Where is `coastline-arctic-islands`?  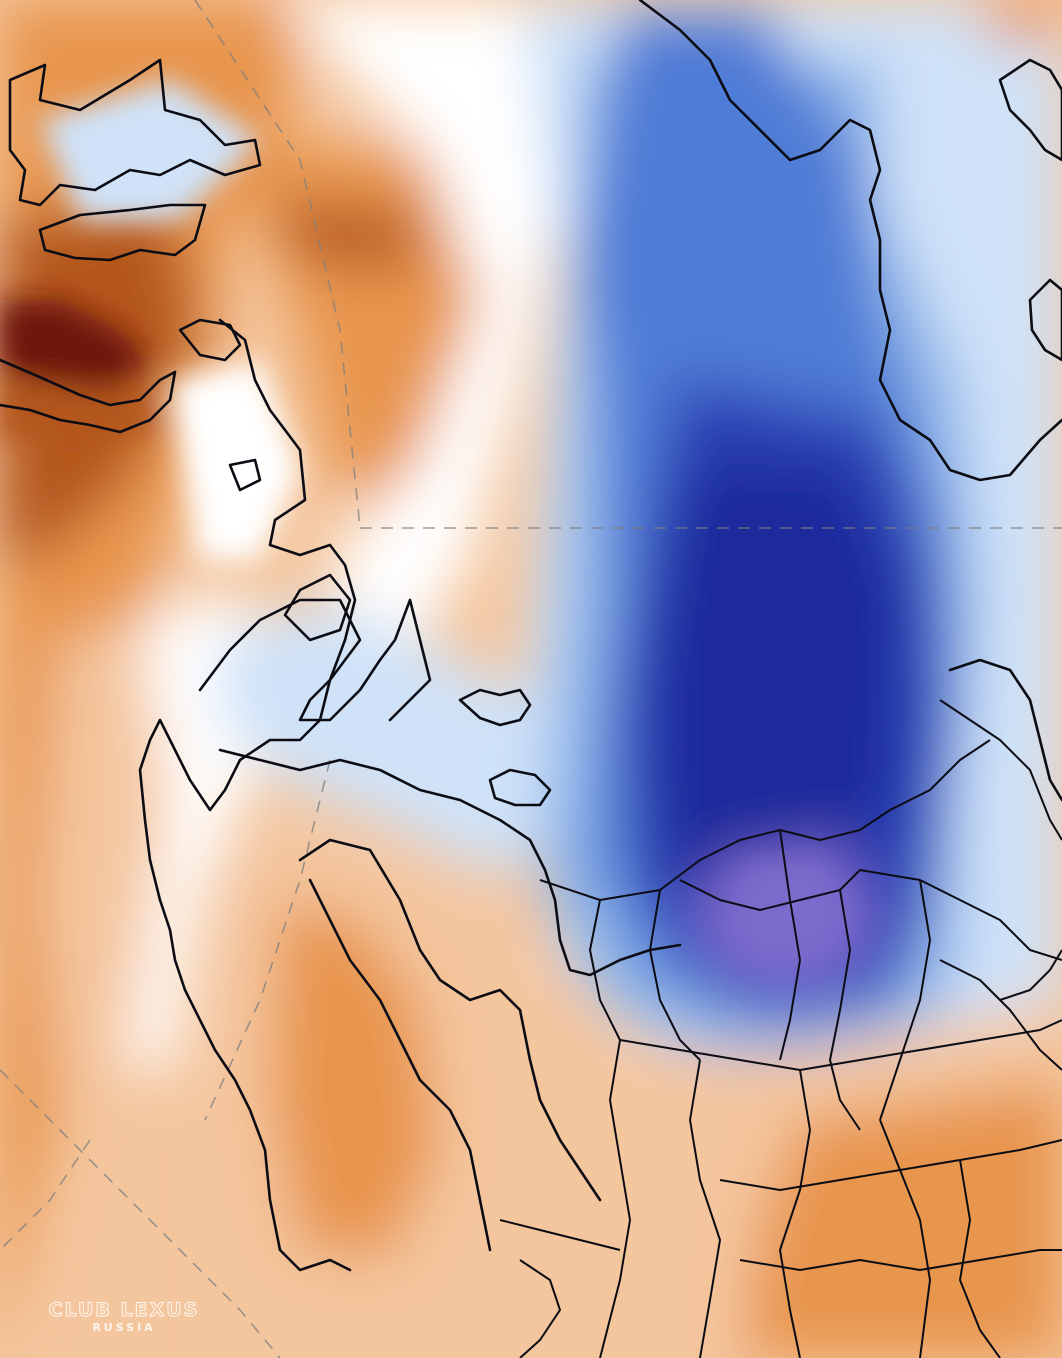 coastline-arctic-islands is located at coordinates (135, 132).